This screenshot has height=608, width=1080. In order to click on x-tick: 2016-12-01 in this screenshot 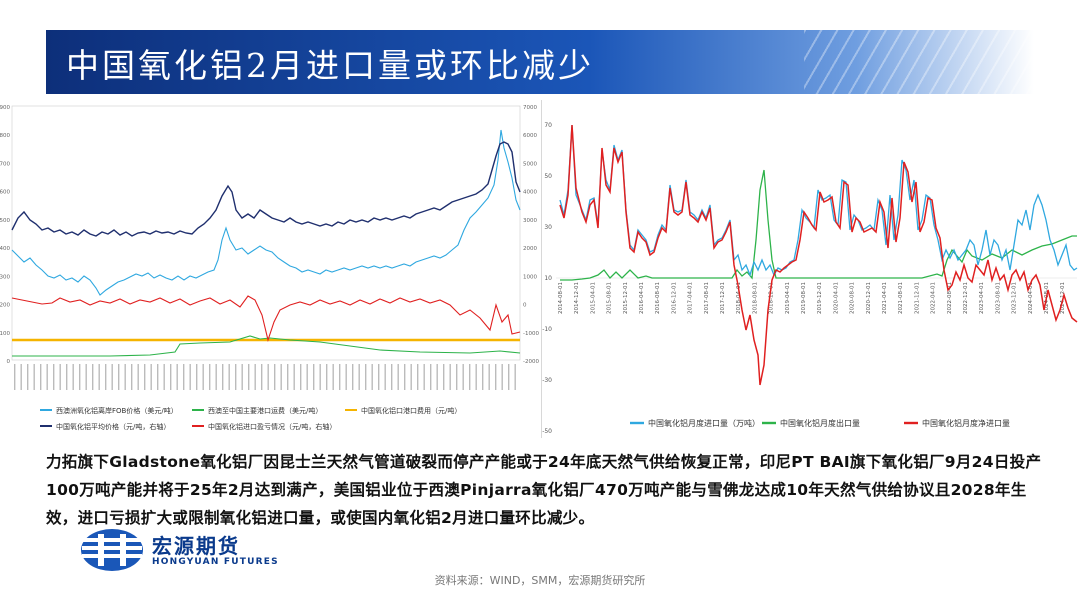, I will do `click(674, 298)`.